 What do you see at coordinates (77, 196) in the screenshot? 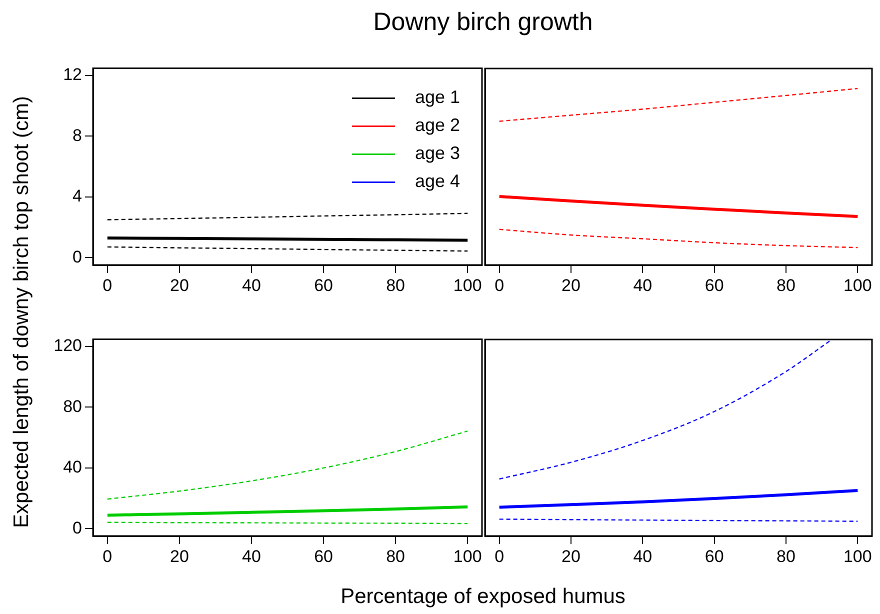
I see `y-tick-label: 4` at bounding box center [77, 196].